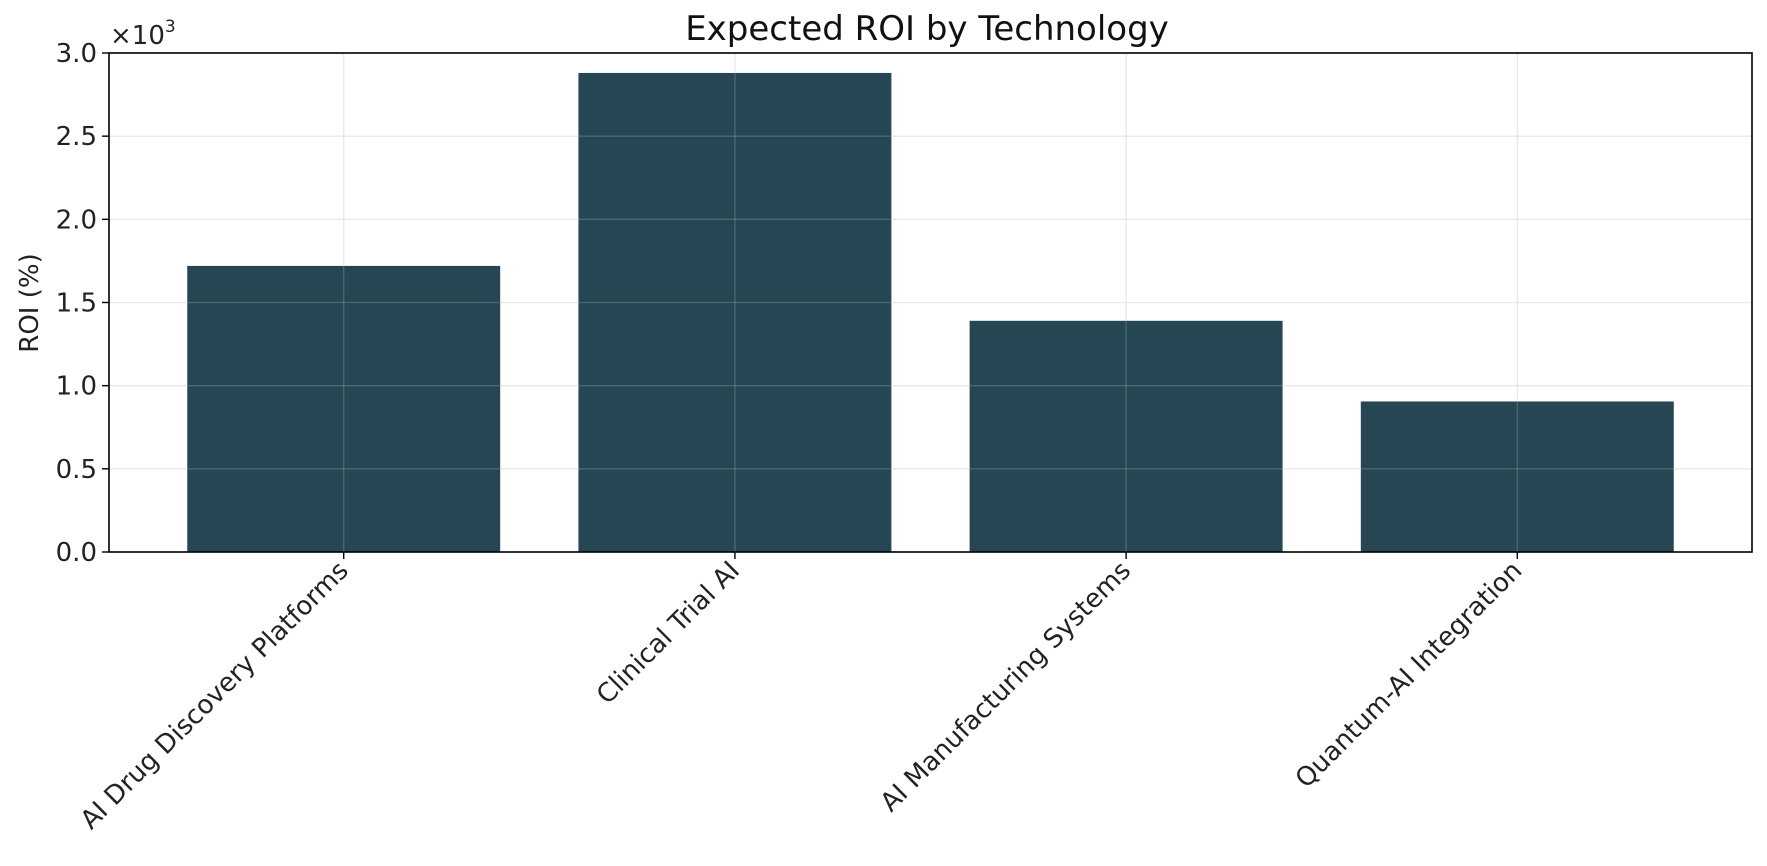 This screenshot has height=866, width=1767. Describe the element at coordinates (76, 553) in the screenshot. I see `y-tick-label: 0.0` at that location.